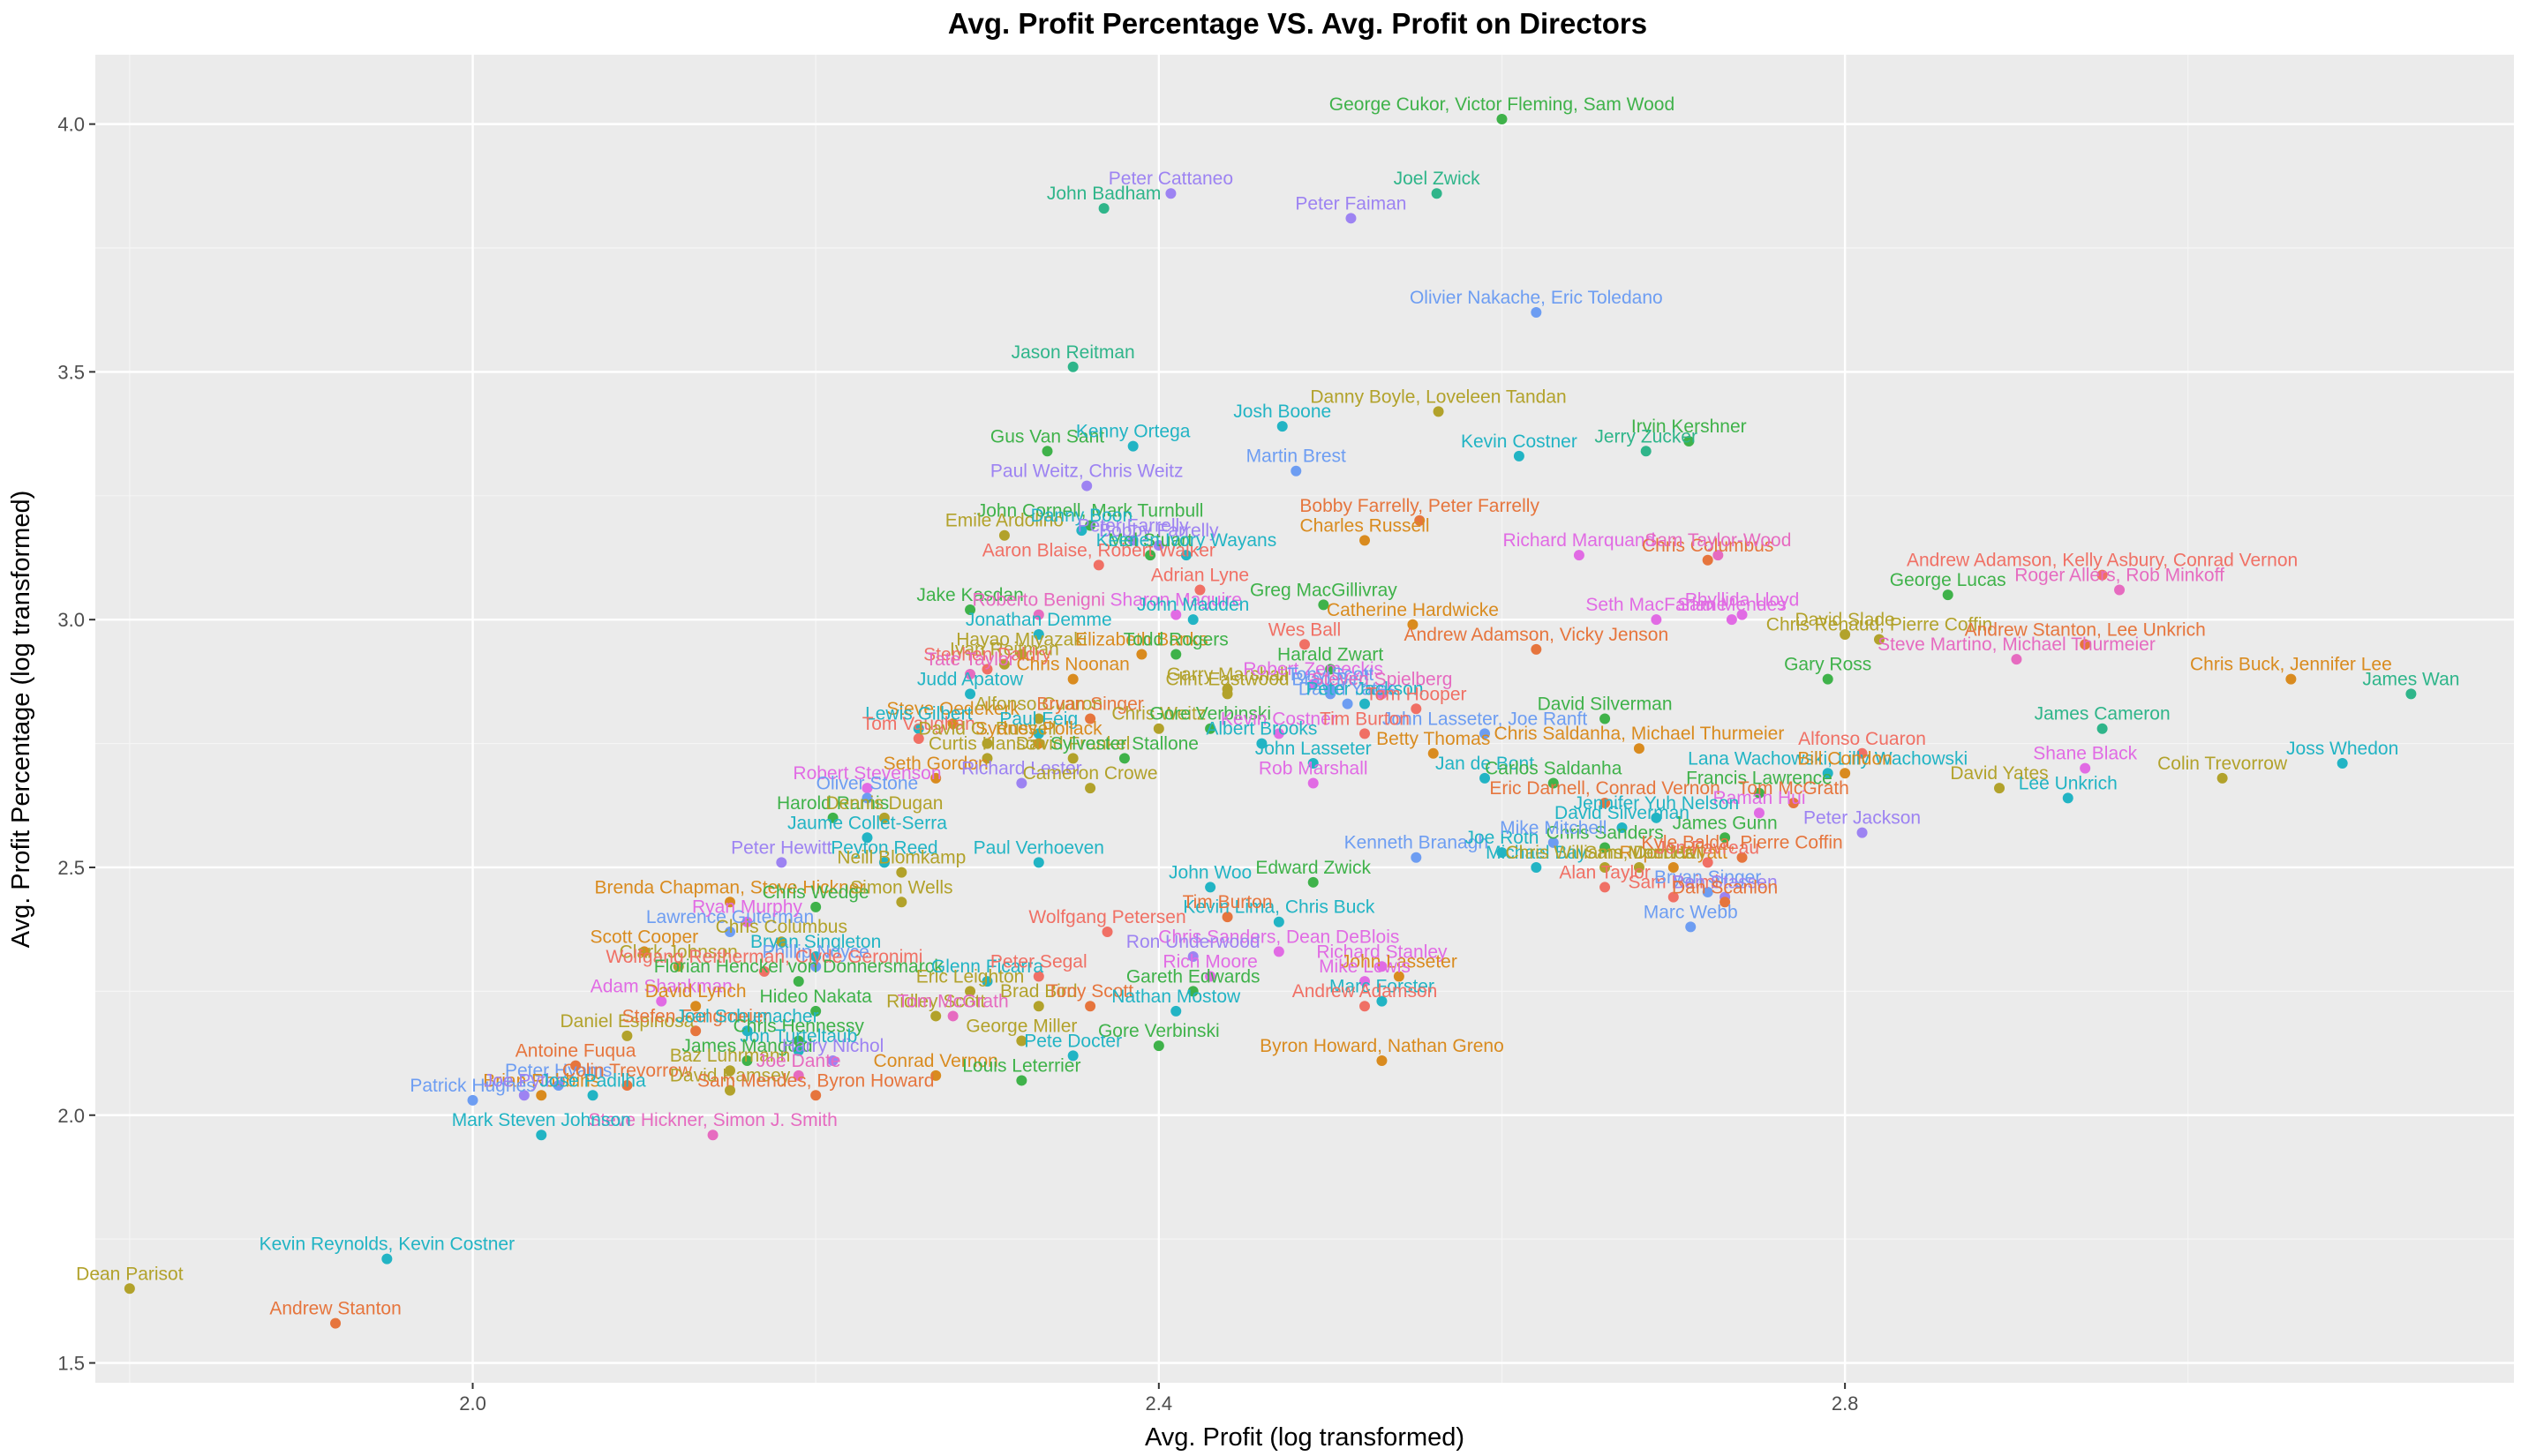  Describe the element at coordinates (1438, 397) in the screenshot. I see `data-label: Danny Boyle, Loveleen Tandan` at that location.